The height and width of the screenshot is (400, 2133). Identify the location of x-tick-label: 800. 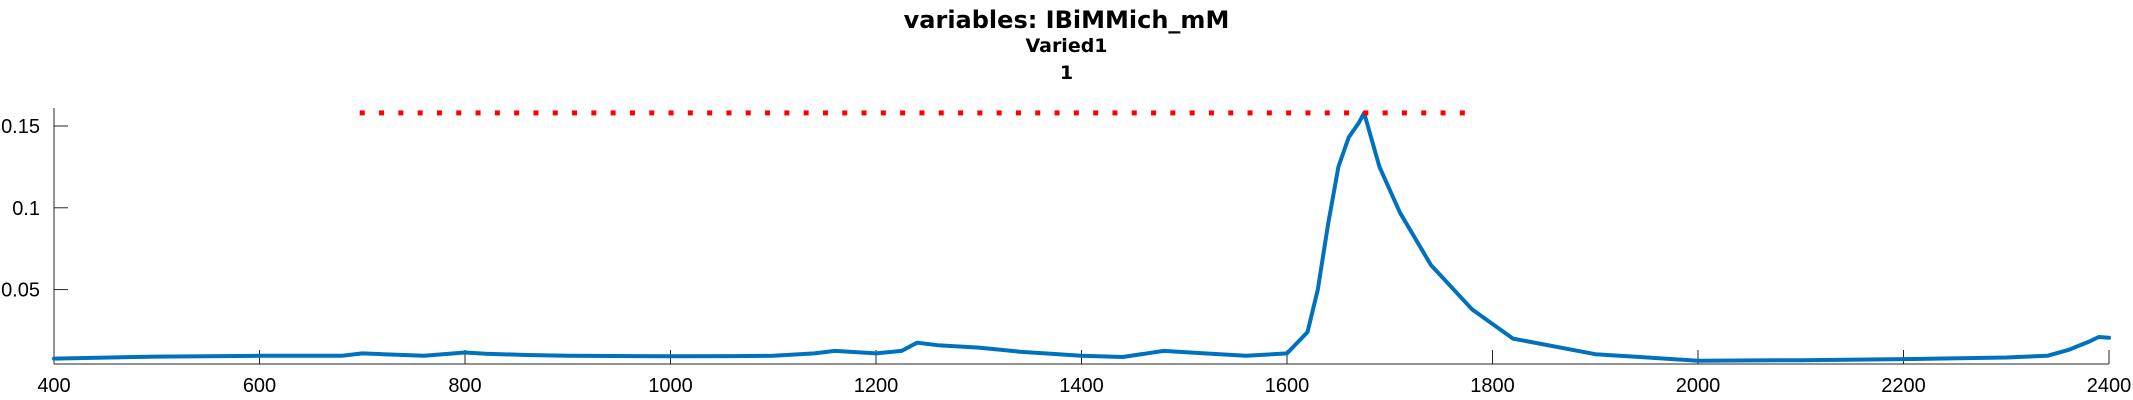
(464, 386).